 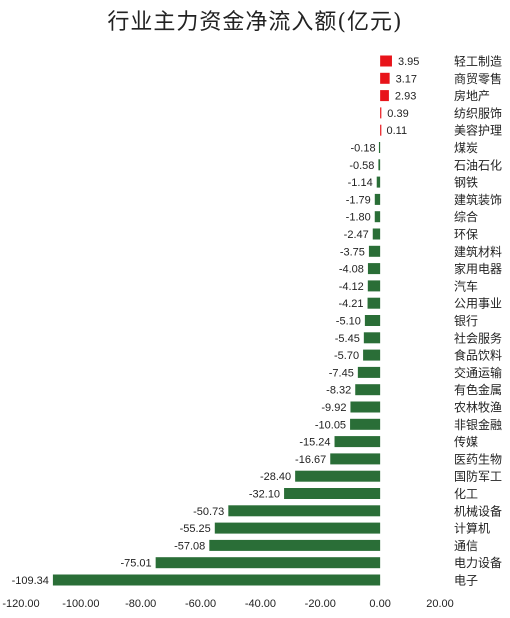 What do you see at coordinates (208, 512) in the screenshot?
I see `data-label: -50.73` at bounding box center [208, 512].